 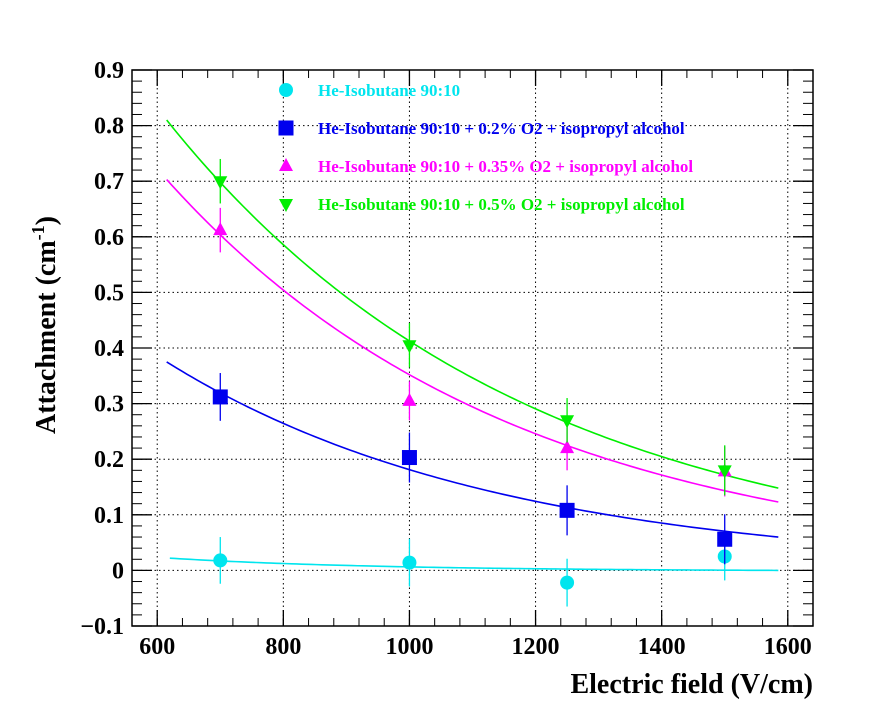 I want to click on y-tick-label: 0.4, so click(x=109, y=349).